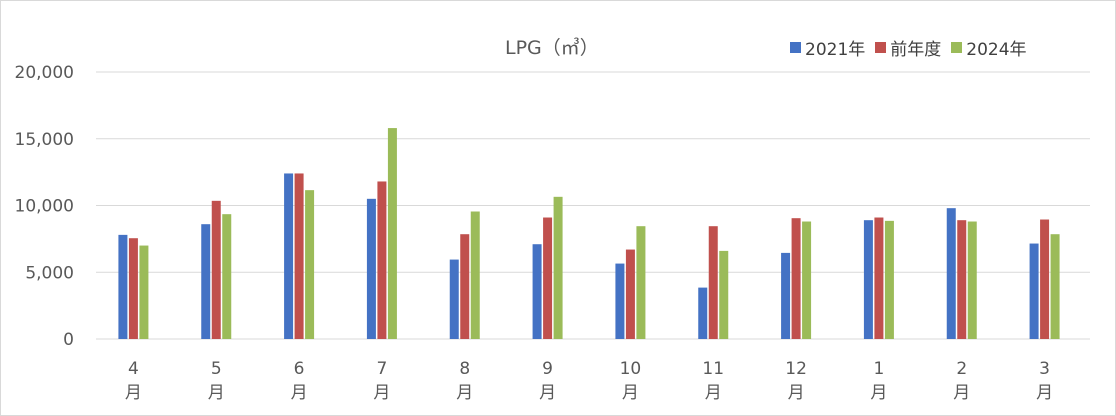 This screenshot has width=1116, height=416. I want to click on legend-item-series-3: 2024年, so click(989, 47).